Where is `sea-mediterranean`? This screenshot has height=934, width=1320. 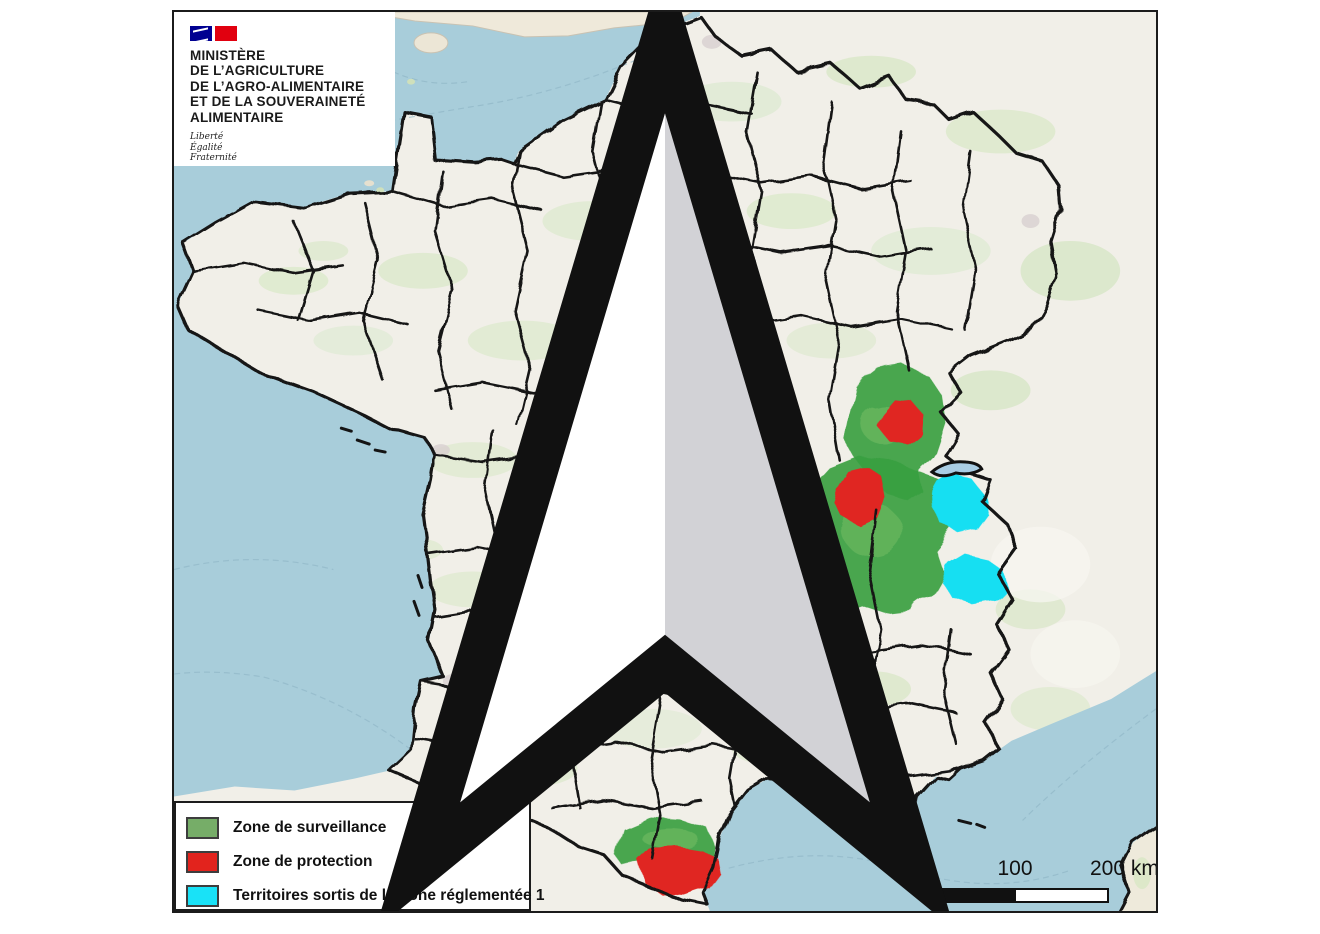 sea-mediterranean is located at coordinates (929, 791).